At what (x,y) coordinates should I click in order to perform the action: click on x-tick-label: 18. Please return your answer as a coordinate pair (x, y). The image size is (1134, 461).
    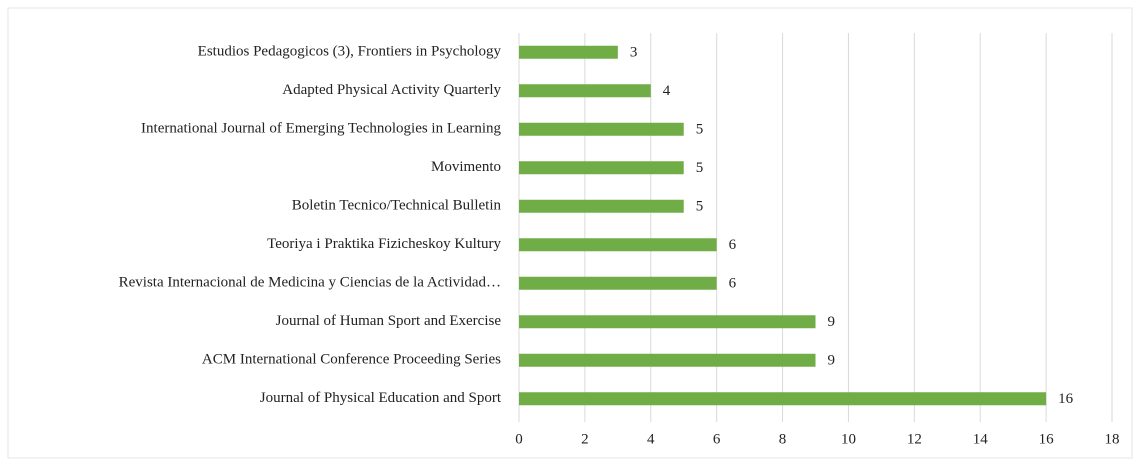
    Looking at the image, I should click on (1112, 439).